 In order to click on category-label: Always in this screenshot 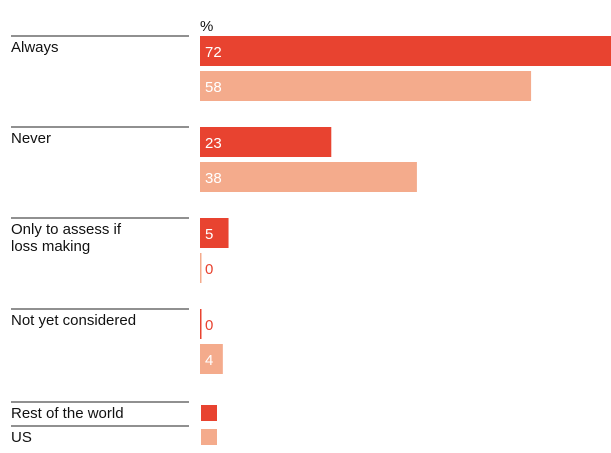, I will do `click(35, 47)`.